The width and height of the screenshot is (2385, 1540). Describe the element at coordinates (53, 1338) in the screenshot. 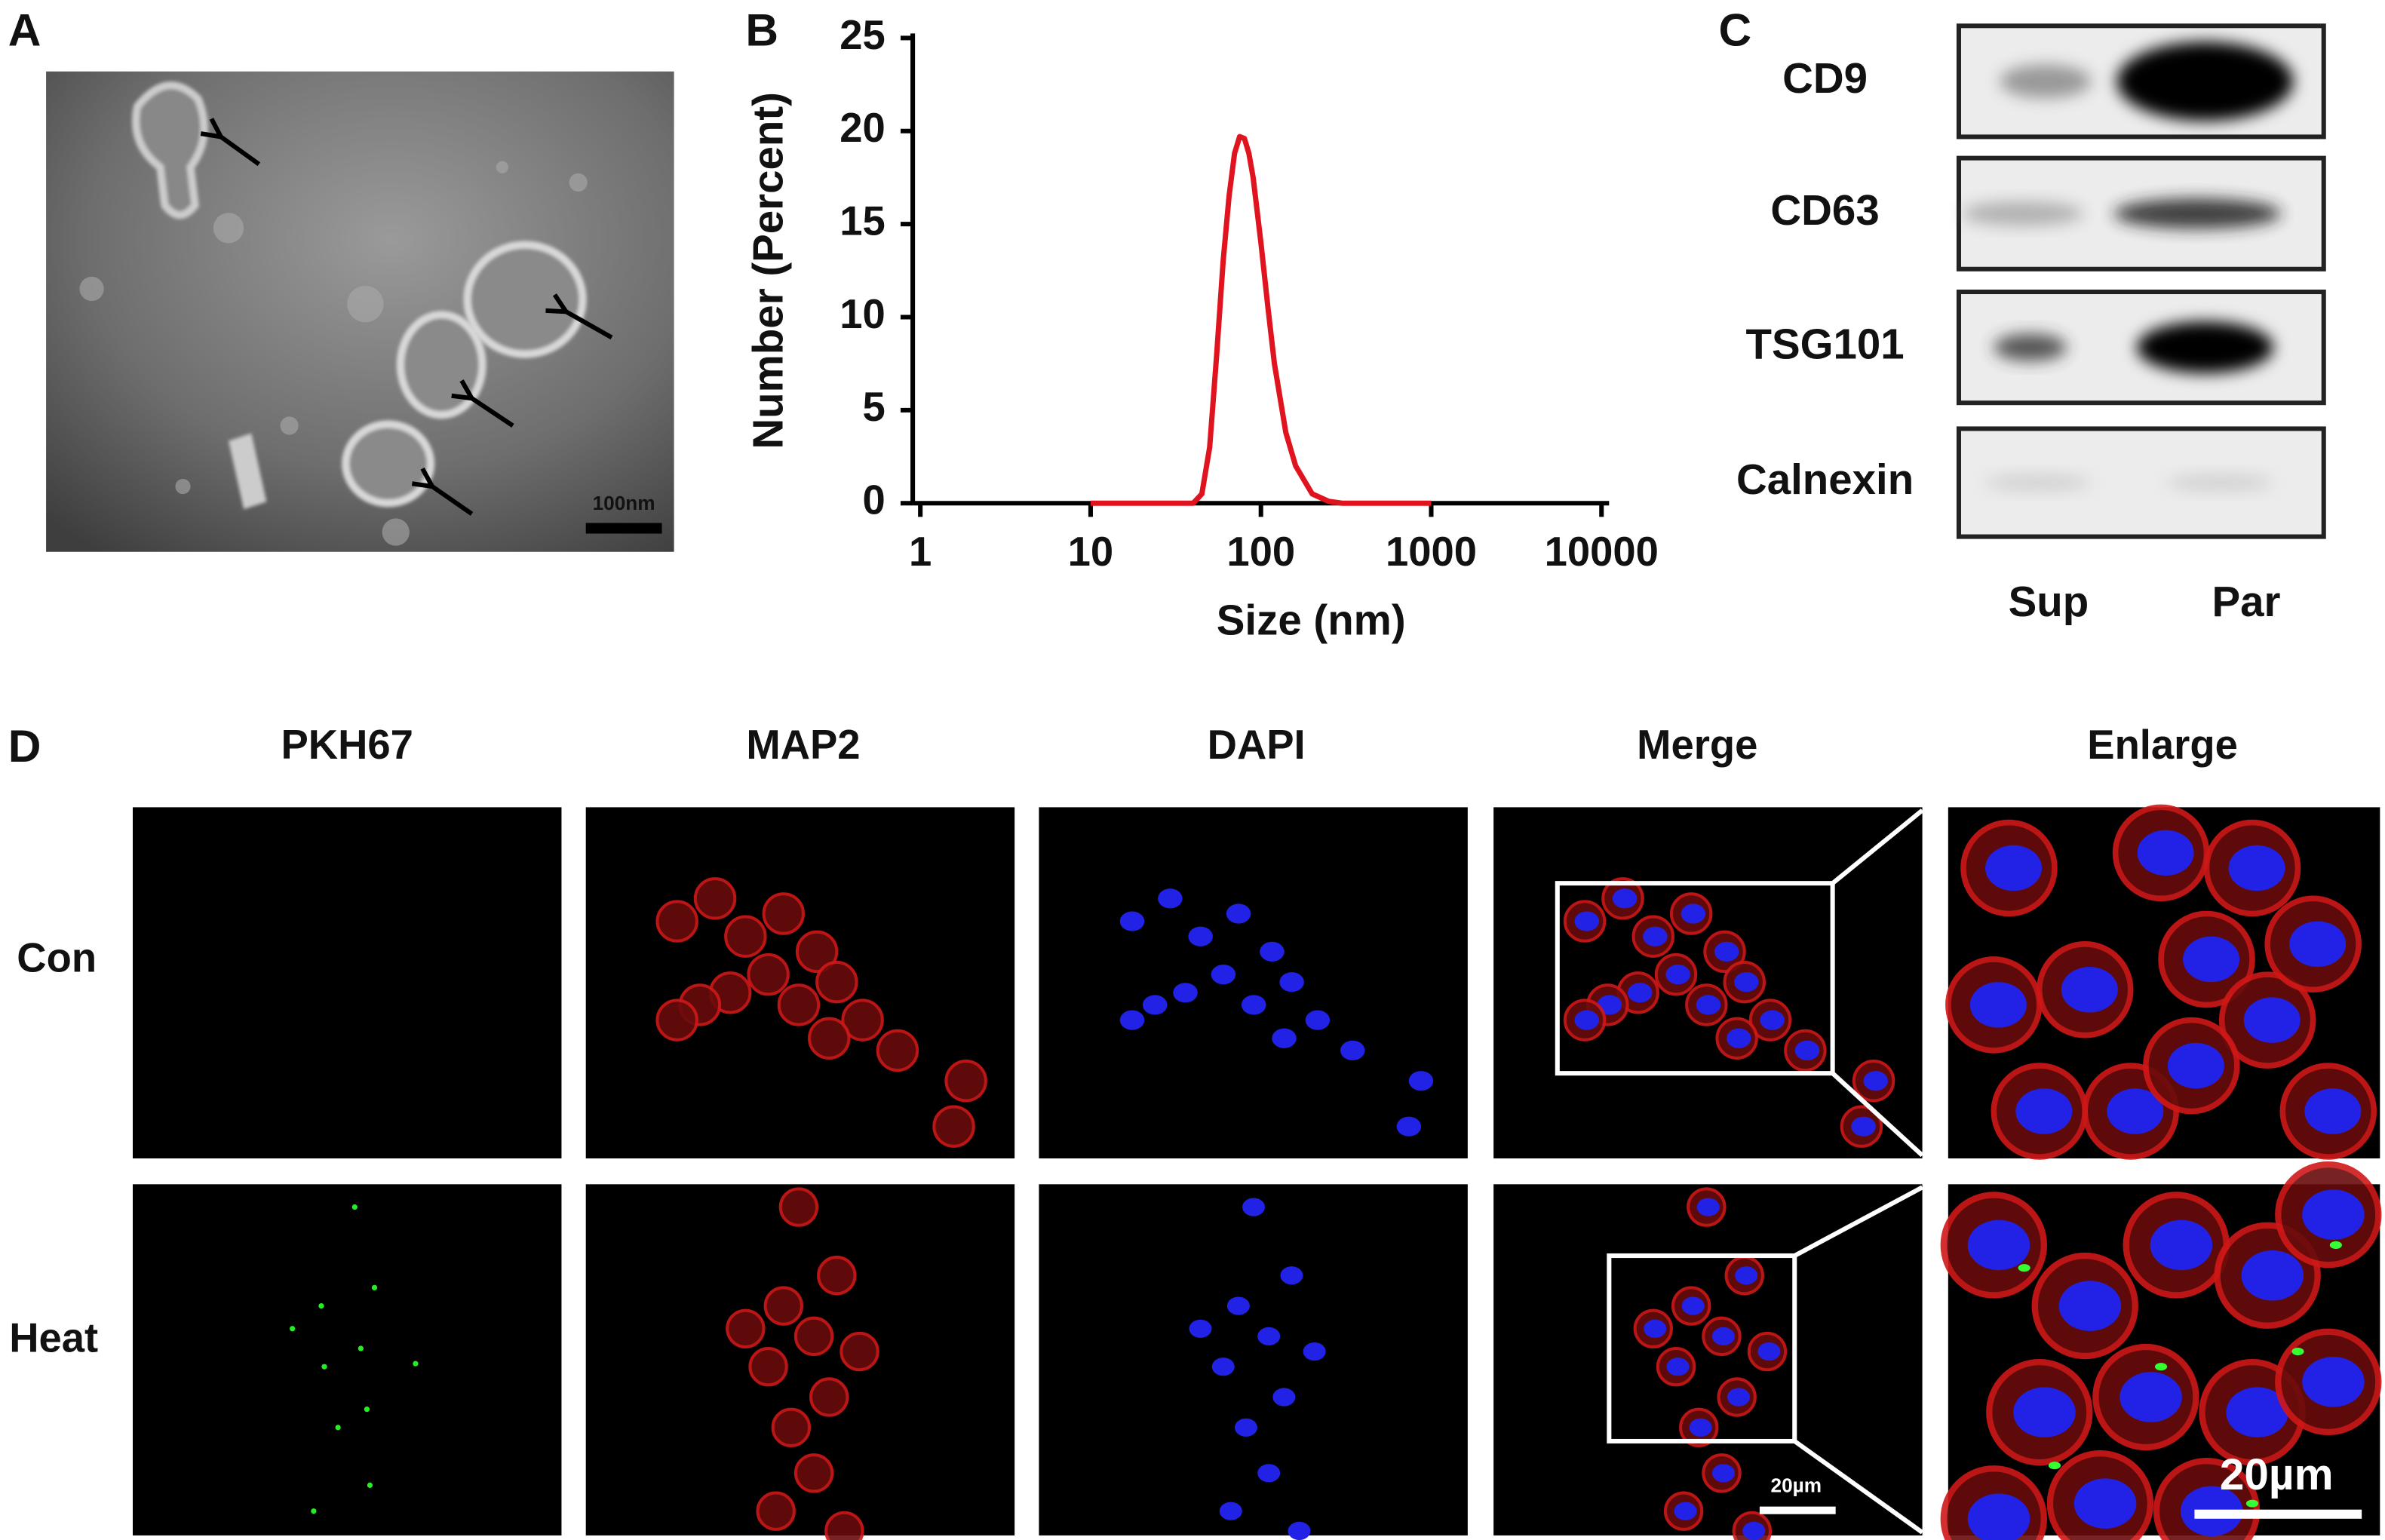

I see `row-label: Heat` at that location.